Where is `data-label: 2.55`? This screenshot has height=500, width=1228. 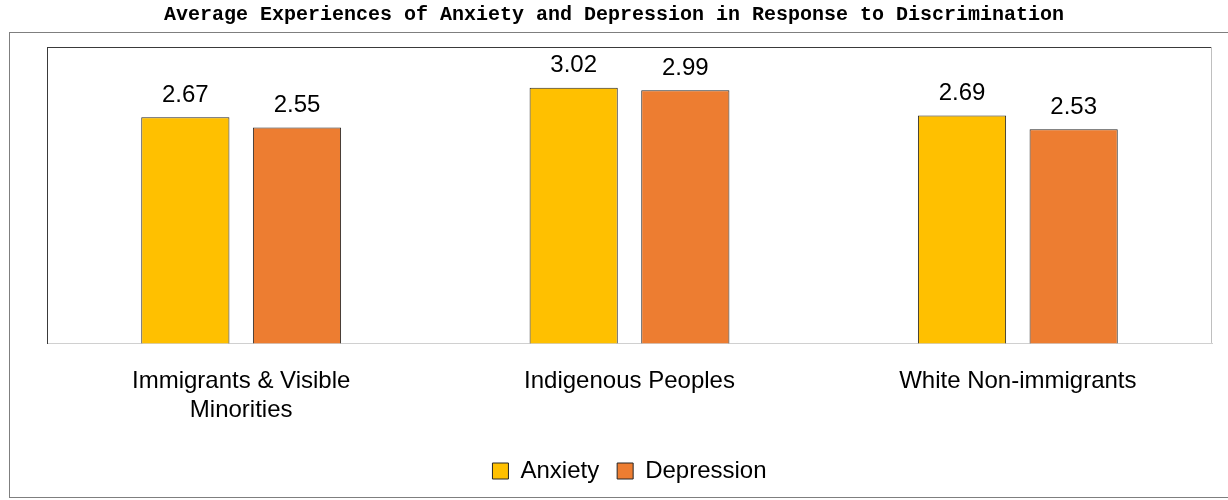
data-label: 2.55 is located at coordinates (297, 104).